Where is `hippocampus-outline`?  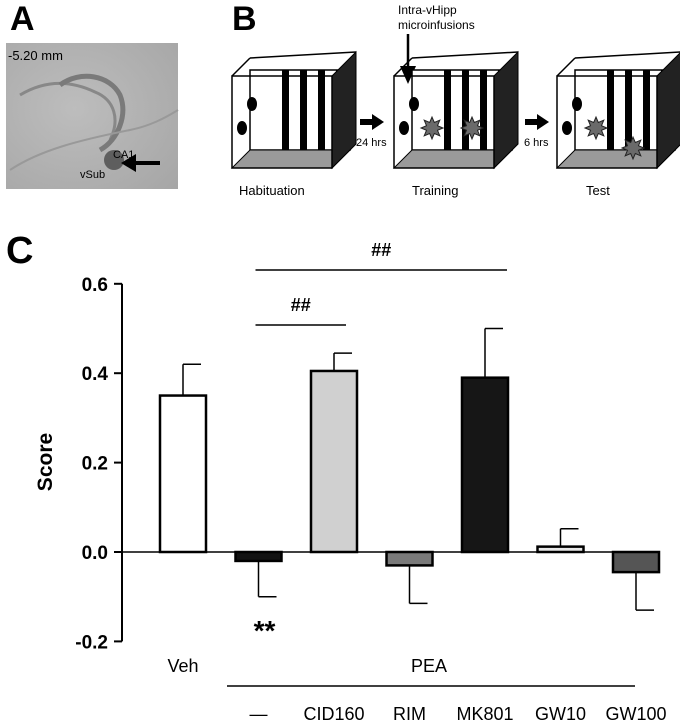
hippocampus-outline is located at coordinates (68, 111).